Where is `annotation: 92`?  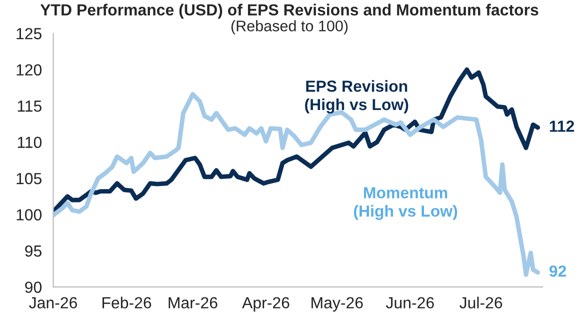
annotation: 92 is located at coordinates (557, 271).